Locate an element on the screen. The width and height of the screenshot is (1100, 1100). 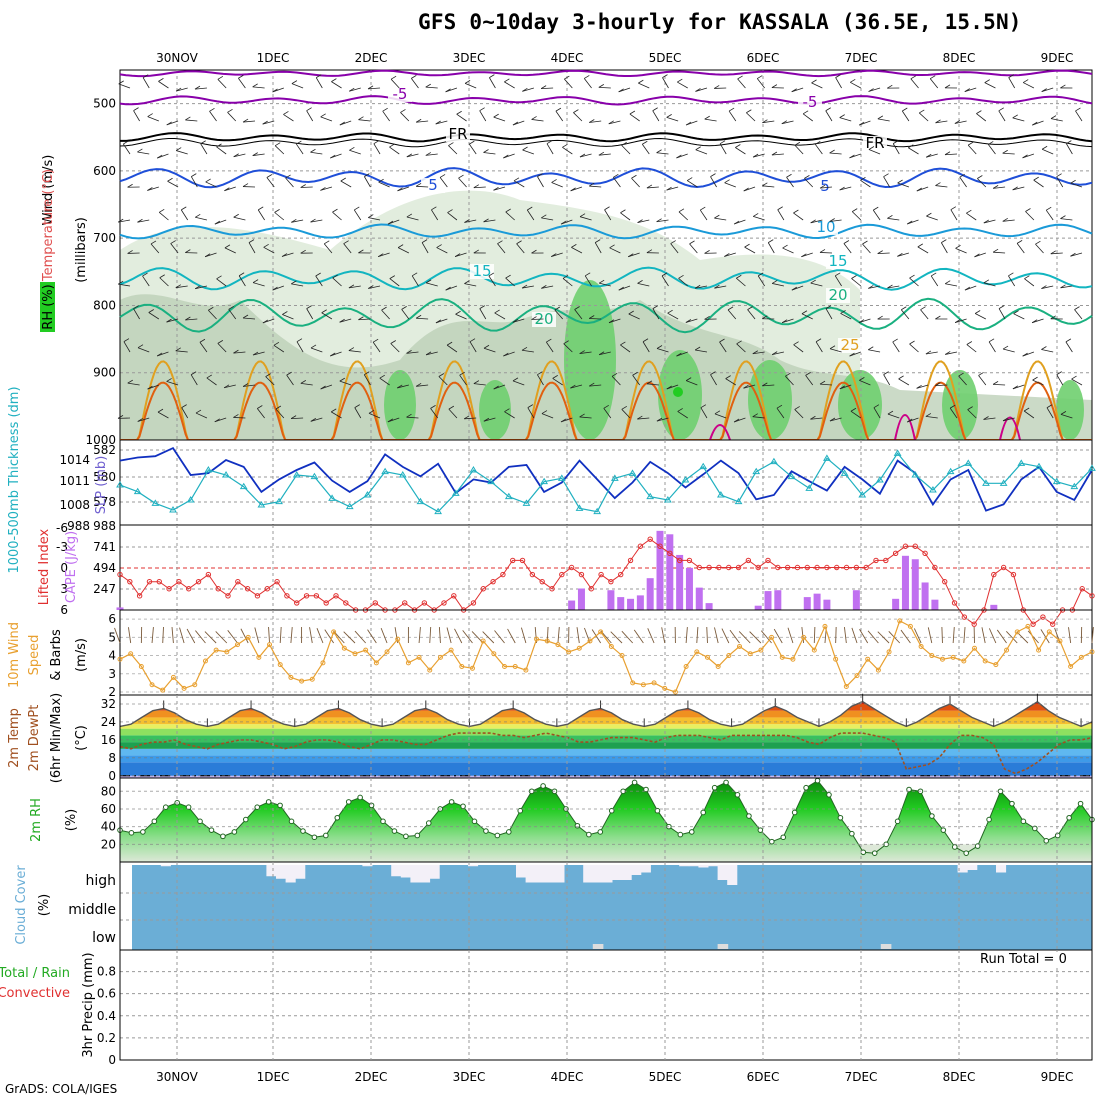
cloud-level-low: low is located at coordinates (104, 938).